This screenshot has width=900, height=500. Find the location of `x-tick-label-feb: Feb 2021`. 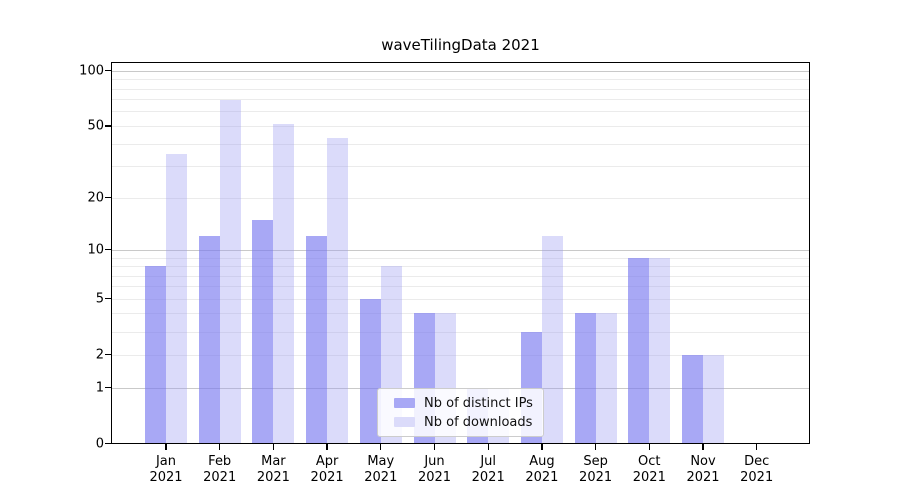

x-tick-label-feb: Feb 2021 is located at coordinates (220, 470).